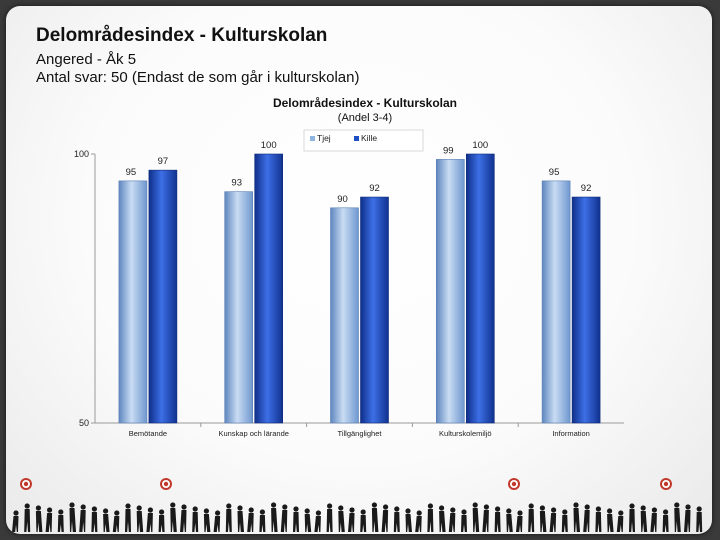  What do you see at coordinates (148, 433) in the screenshot?
I see `category-label: Bemötande` at bounding box center [148, 433].